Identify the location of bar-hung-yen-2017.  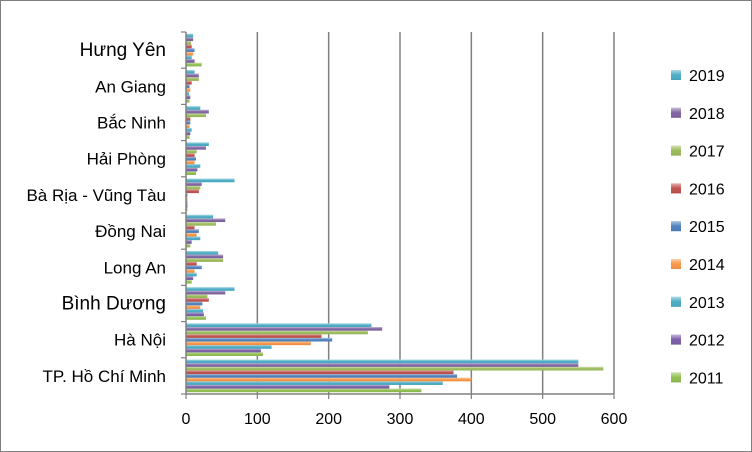
(188, 43).